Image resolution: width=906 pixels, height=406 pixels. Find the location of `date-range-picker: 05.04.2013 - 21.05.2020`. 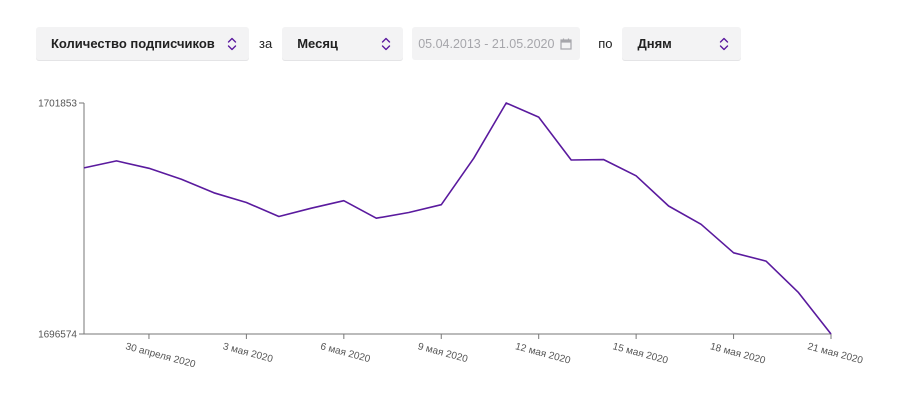

date-range-picker: 05.04.2013 - 21.05.2020 is located at coordinates (496, 43).